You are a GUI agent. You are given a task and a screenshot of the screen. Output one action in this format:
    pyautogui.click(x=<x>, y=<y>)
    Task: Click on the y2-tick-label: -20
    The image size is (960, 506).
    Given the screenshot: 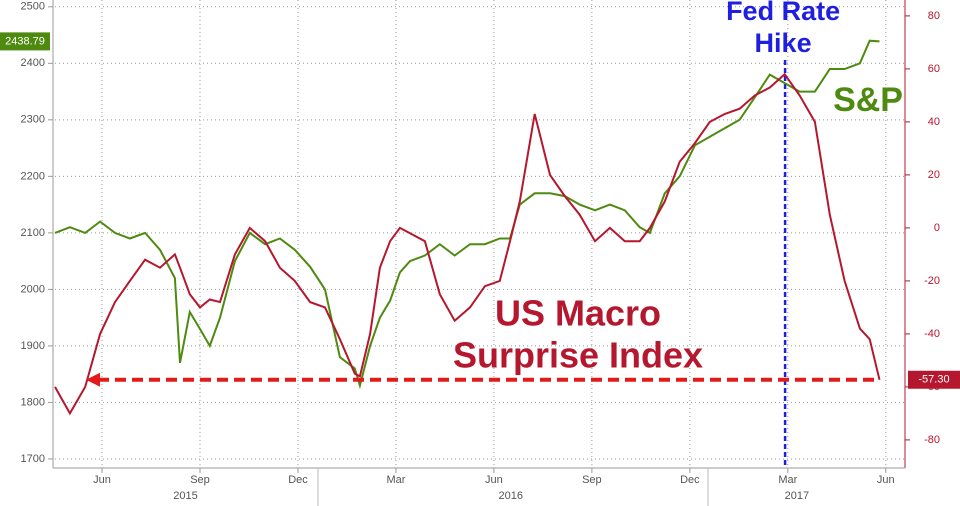 What is the action you would take?
    pyautogui.click(x=932, y=281)
    